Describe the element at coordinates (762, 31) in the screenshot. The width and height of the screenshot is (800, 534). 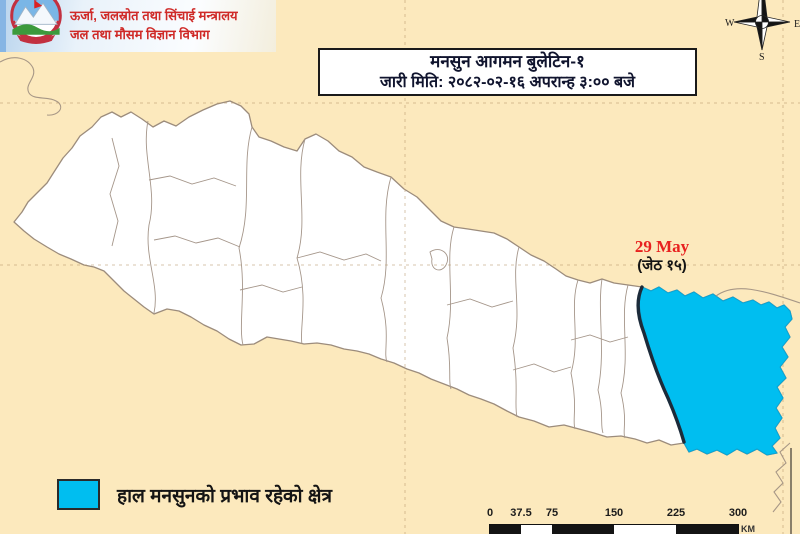
I see `compass-rose-icon: W E S` at that location.